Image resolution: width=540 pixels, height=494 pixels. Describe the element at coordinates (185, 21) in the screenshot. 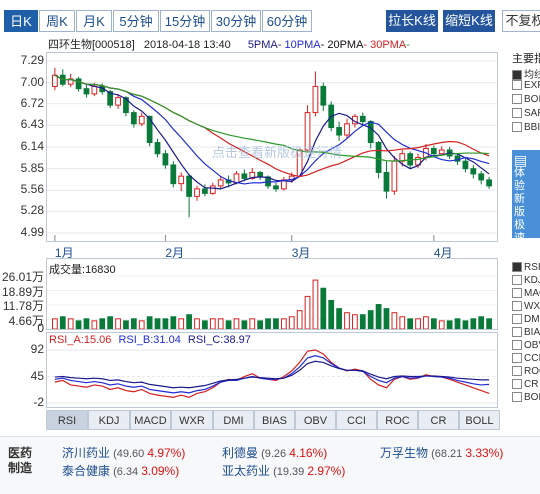

I see `period-tab: 15分钟` at that location.